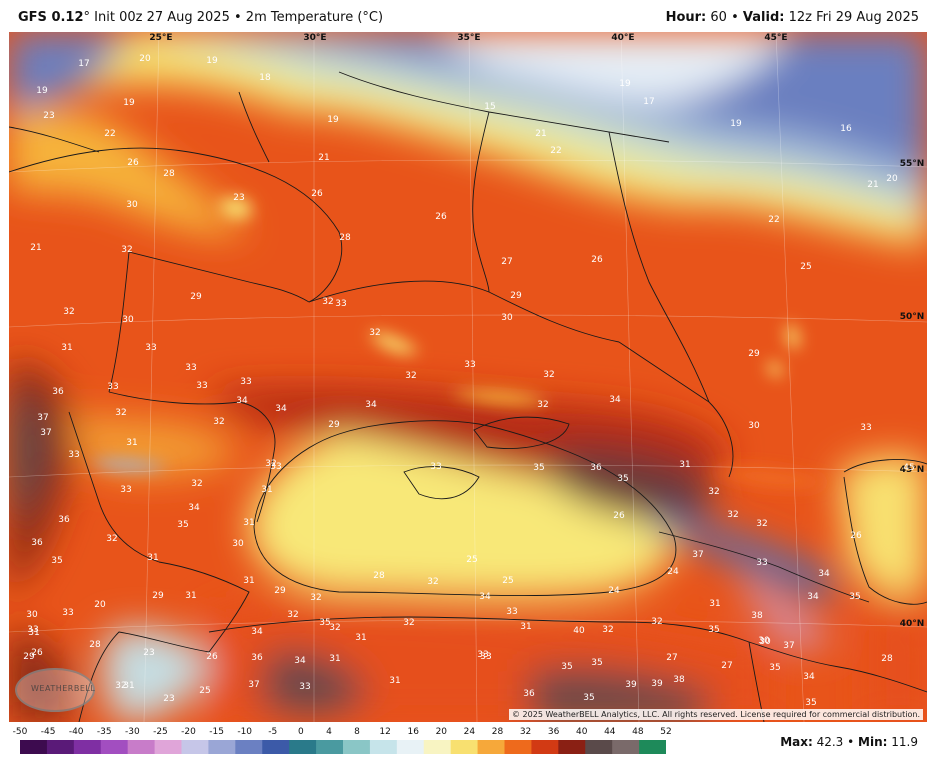 The height and width of the screenshot is (768, 935). I want to click on temperature-value: 39, so click(631, 685).